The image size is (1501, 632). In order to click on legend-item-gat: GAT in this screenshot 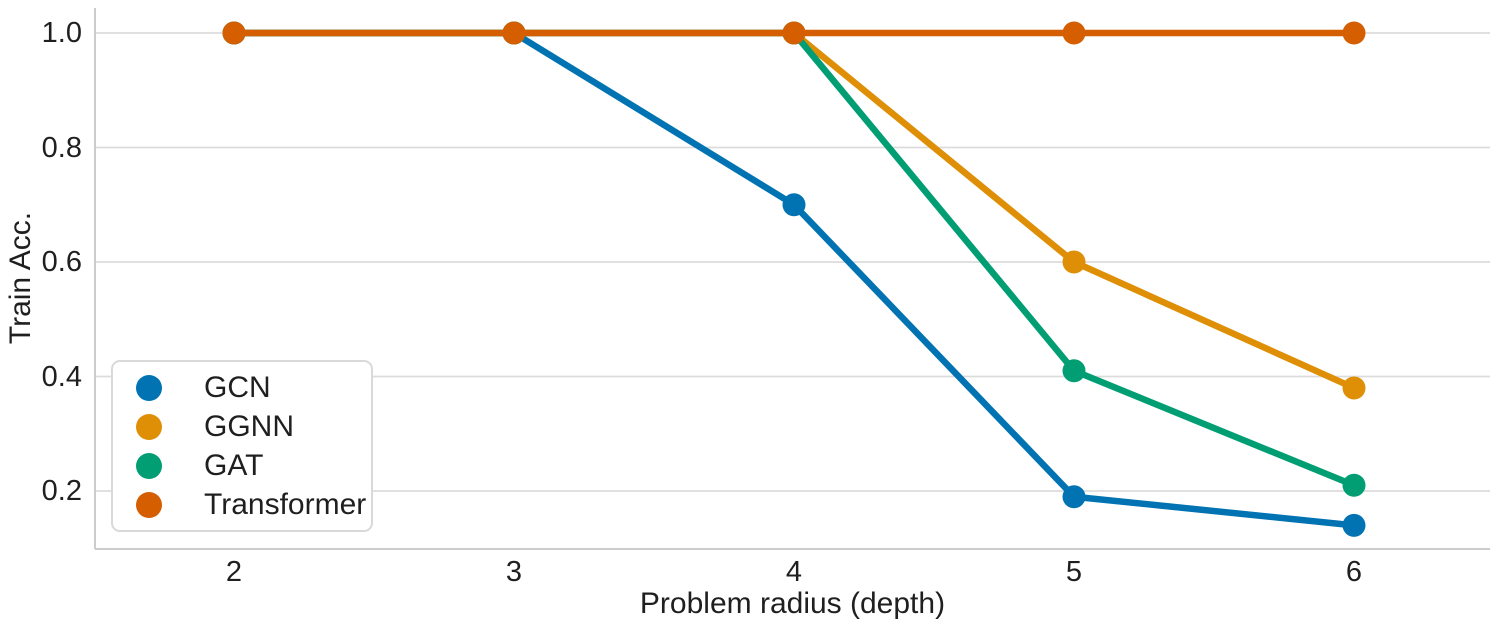, I will do `click(253, 465)`.